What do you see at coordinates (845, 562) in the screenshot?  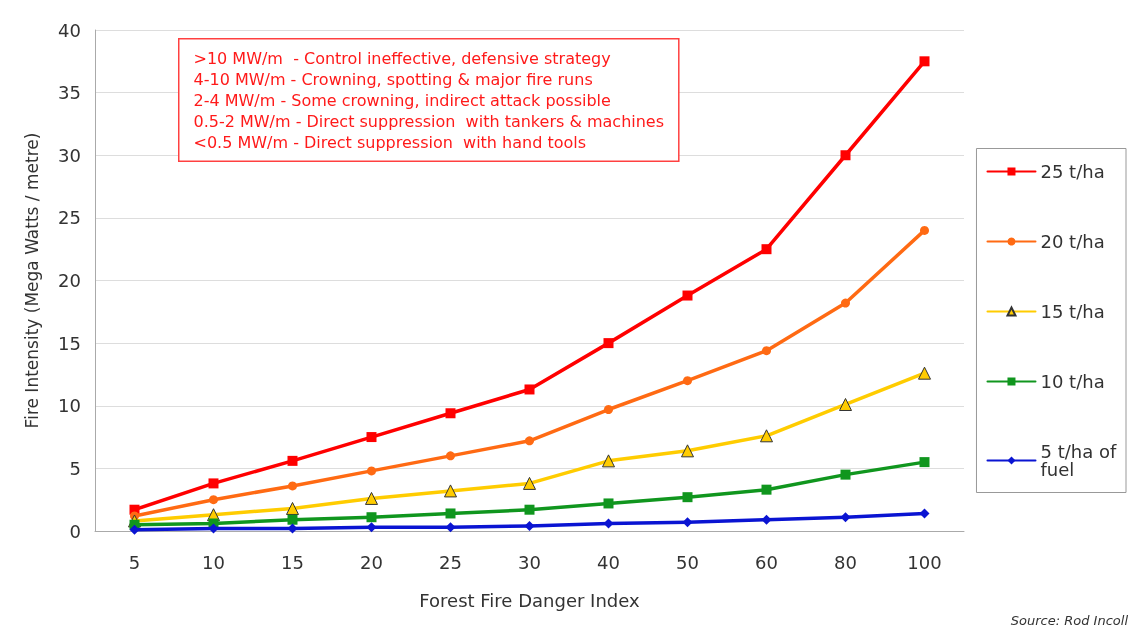 I see `x-tick-label: 80` at bounding box center [845, 562].